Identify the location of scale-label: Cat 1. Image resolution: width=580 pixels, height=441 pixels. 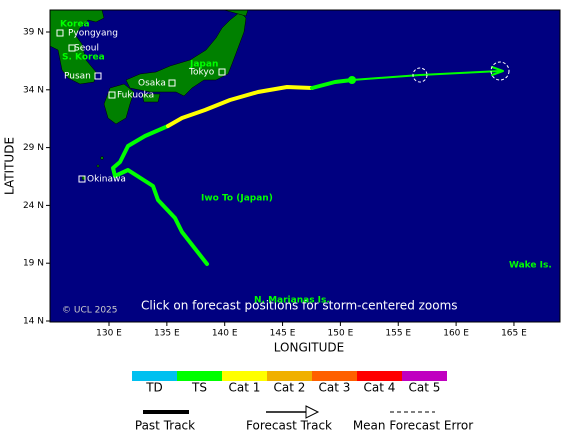
(245, 388).